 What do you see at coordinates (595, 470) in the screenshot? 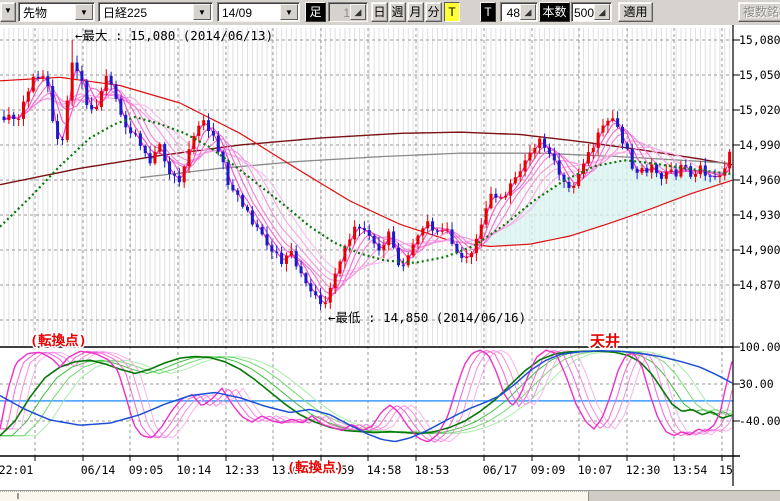
I see `time-axis-label: 10:07` at bounding box center [595, 470].